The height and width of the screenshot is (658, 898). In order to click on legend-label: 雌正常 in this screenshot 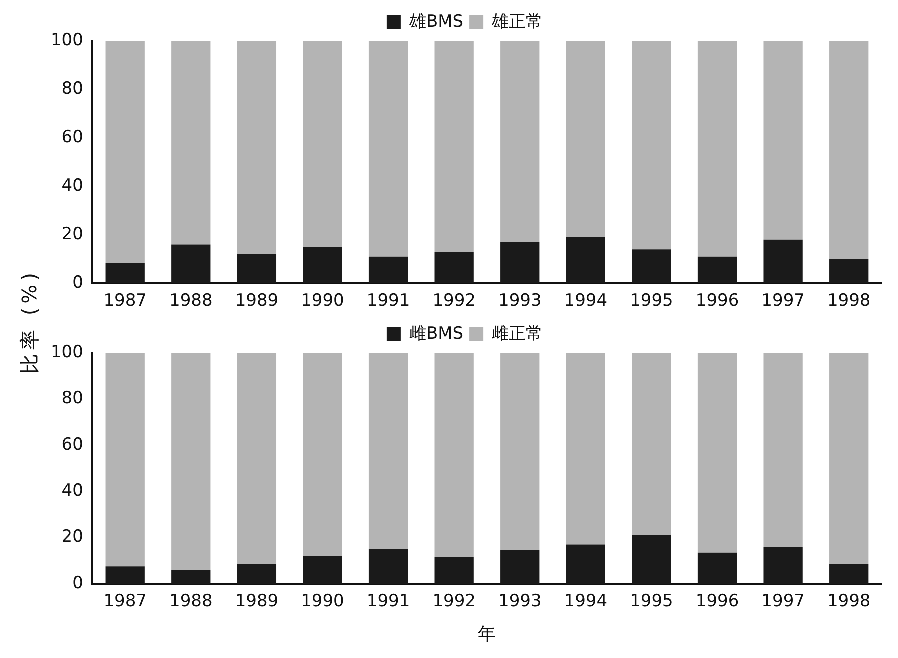, I will do `click(518, 334)`.